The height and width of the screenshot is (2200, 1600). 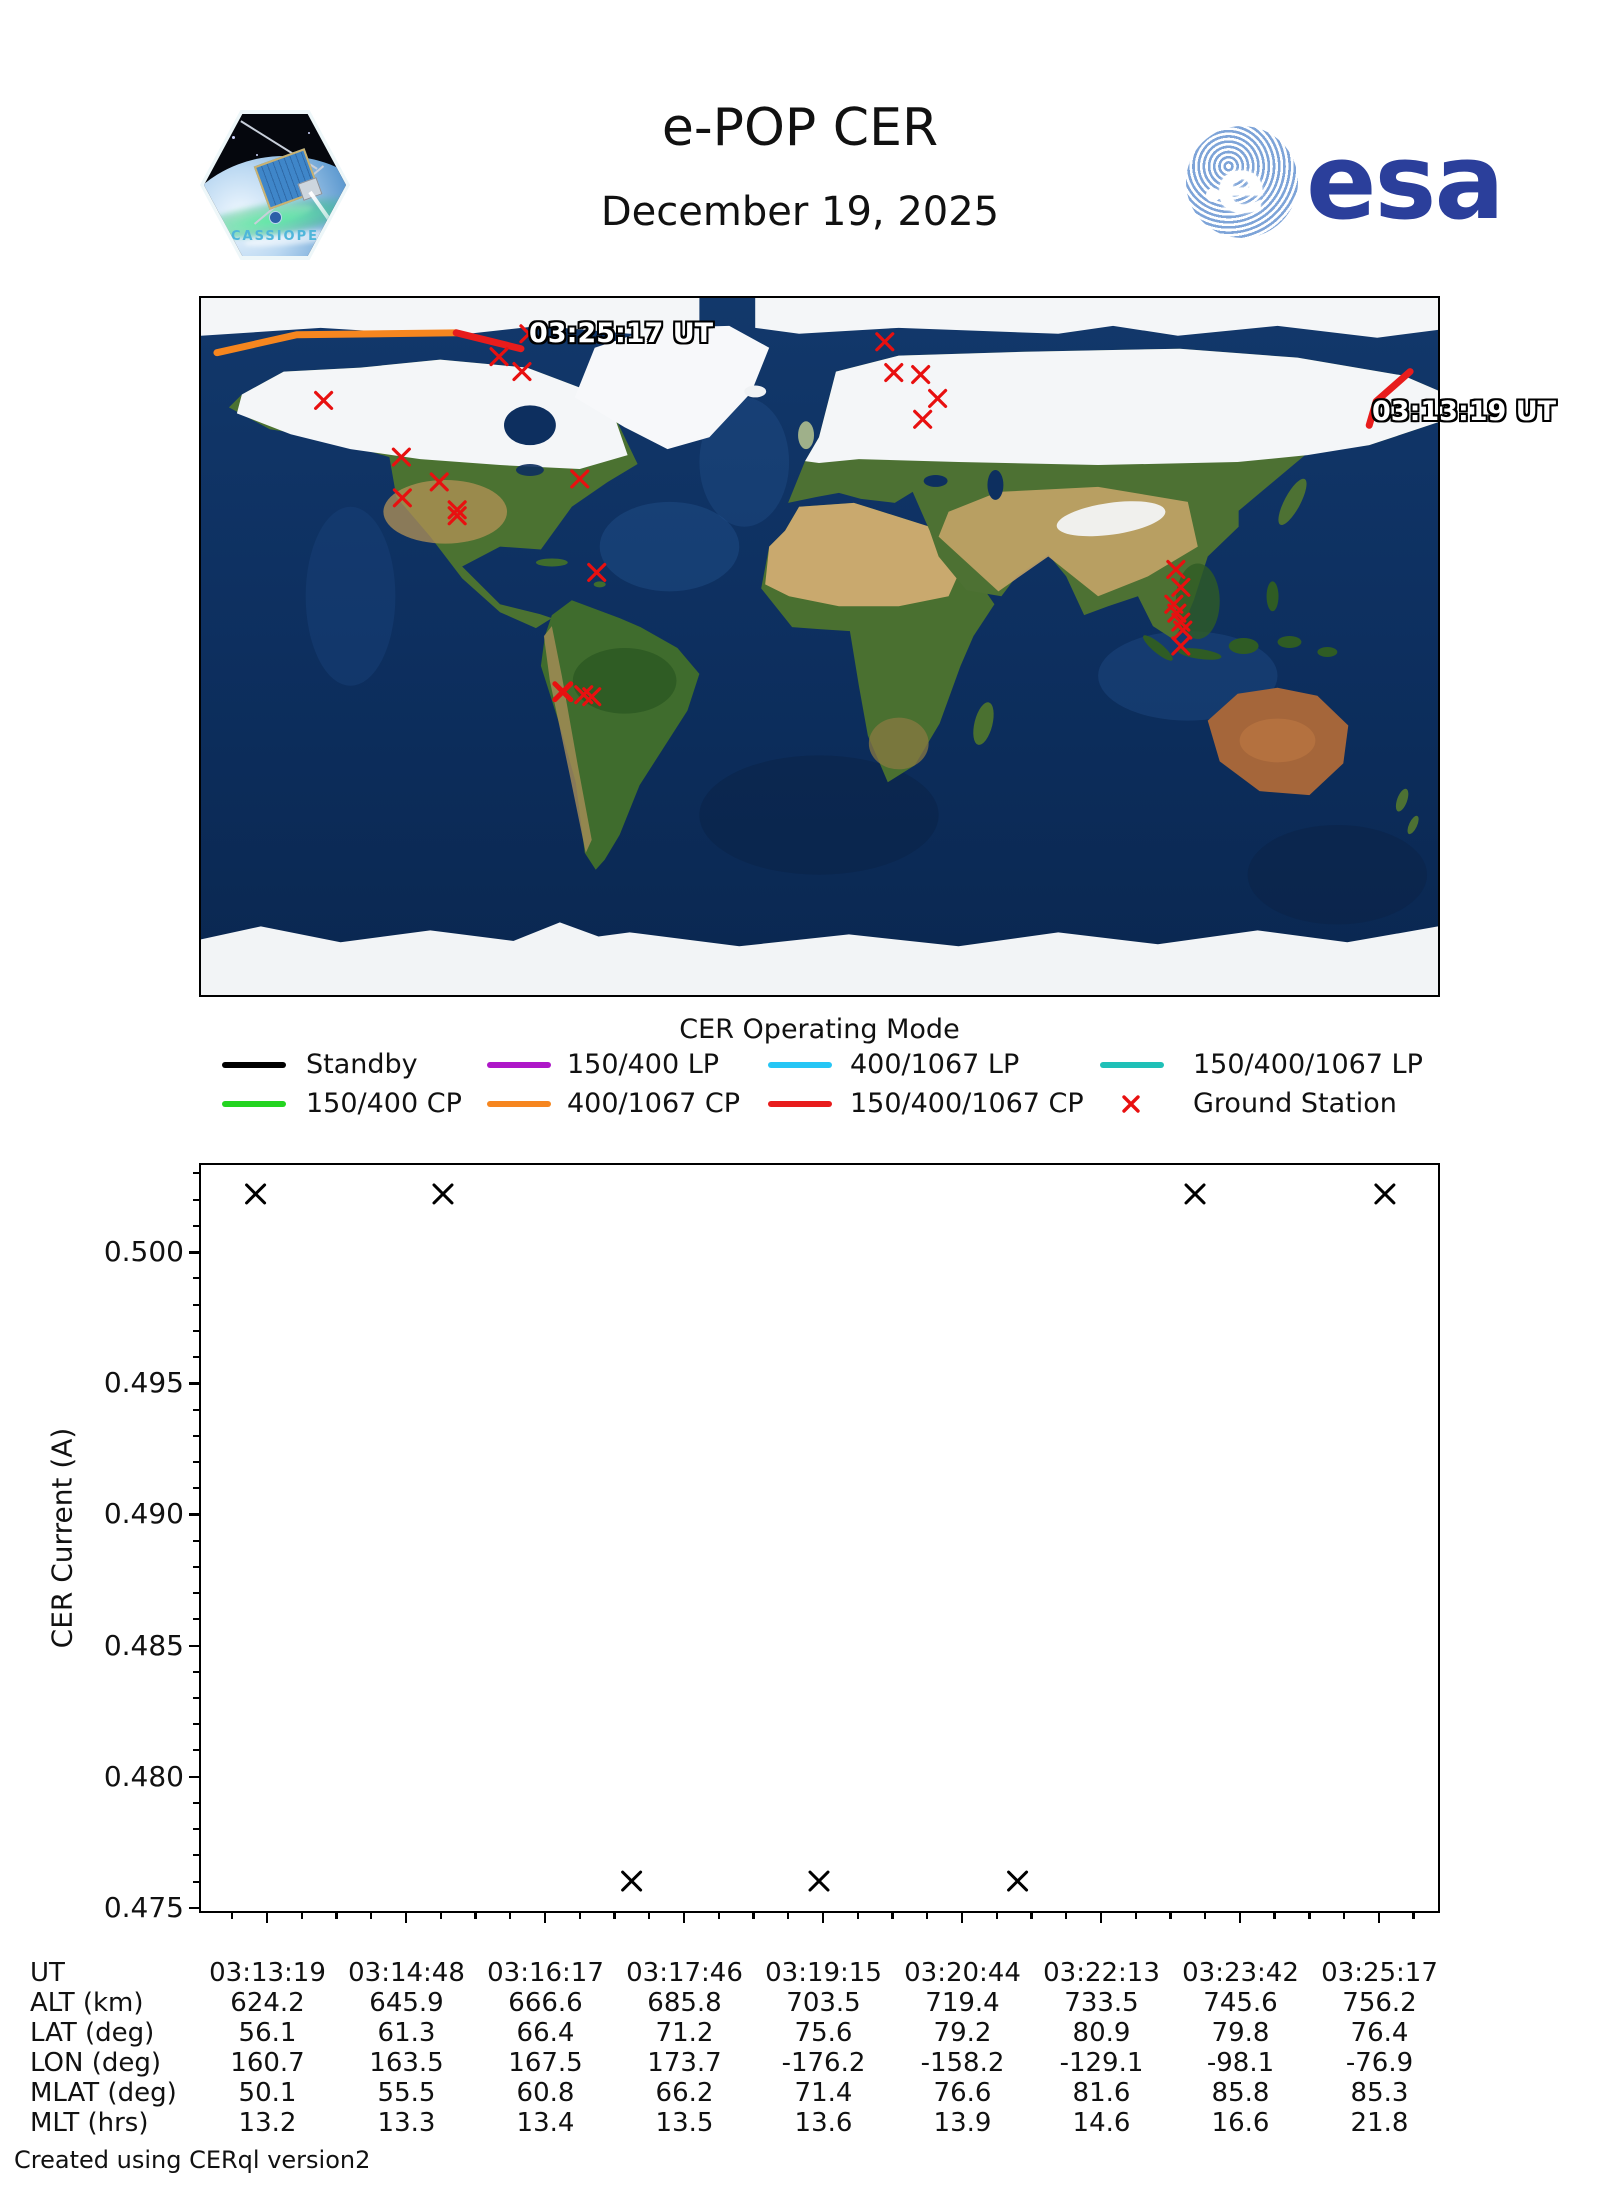 I want to click on table-cell: -76.9, so click(x=1379, y=2063).